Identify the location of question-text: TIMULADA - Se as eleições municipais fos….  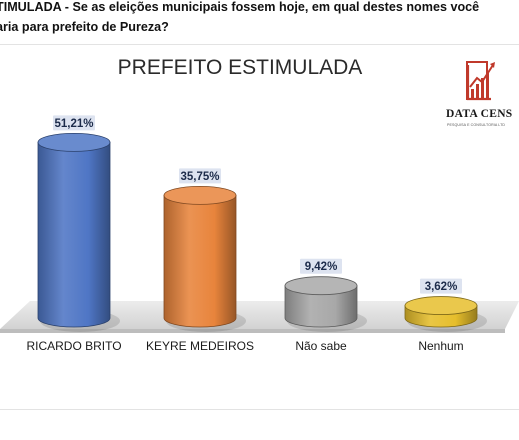
(259, 18).